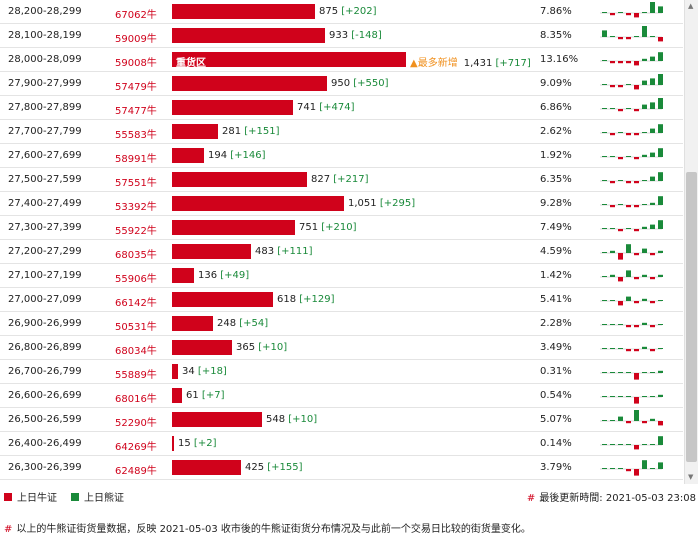 Image resolution: width=700 pixels, height=538 pixels. I want to click on quantity-value: 15 [+2], so click(197, 443).